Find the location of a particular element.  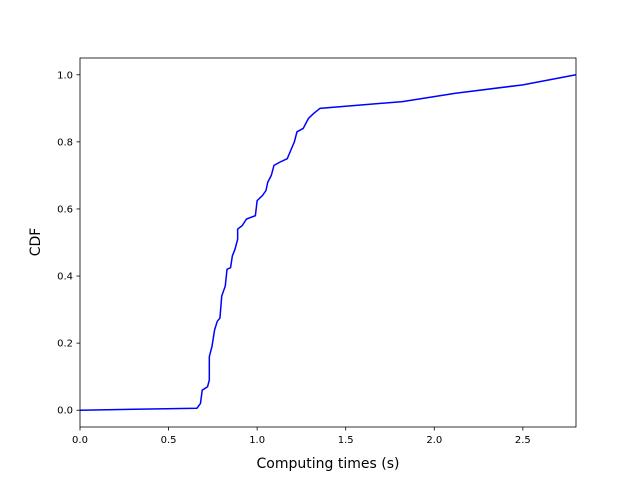

x-tick-label: 1.5 is located at coordinates (346, 440).